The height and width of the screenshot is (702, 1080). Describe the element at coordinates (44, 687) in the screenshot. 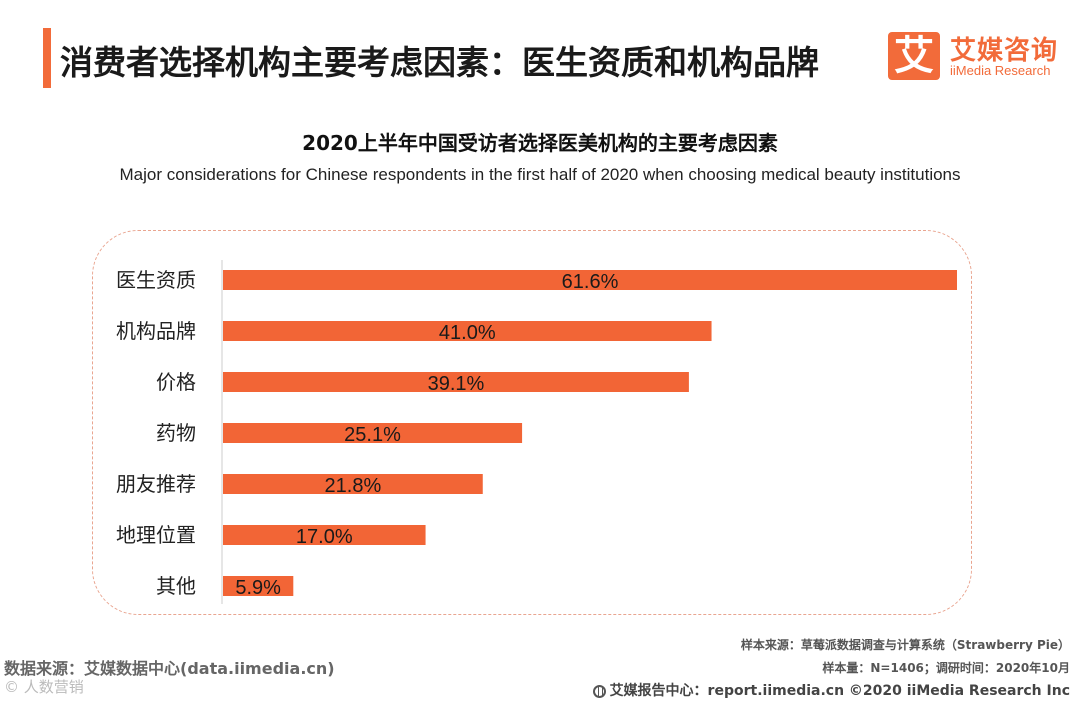

I see `watermark: © 人数营销` at that location.